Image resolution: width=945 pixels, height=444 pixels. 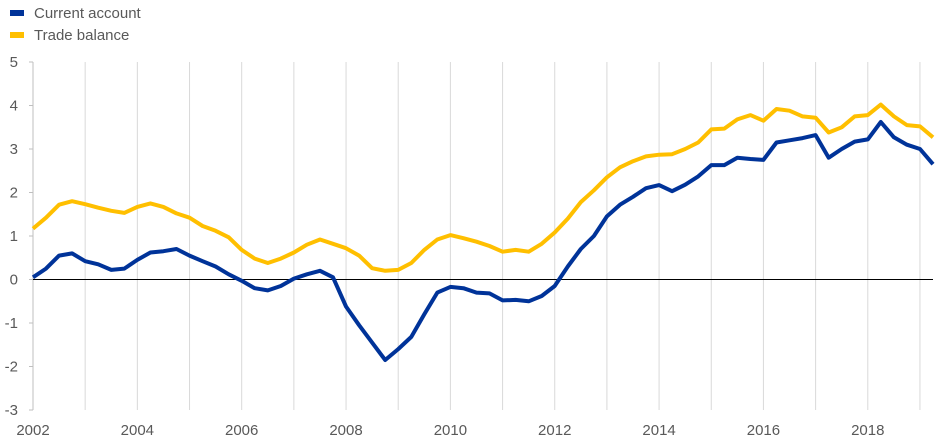 I want to click on y-tick-label: -1, so click(x=11, y=323).